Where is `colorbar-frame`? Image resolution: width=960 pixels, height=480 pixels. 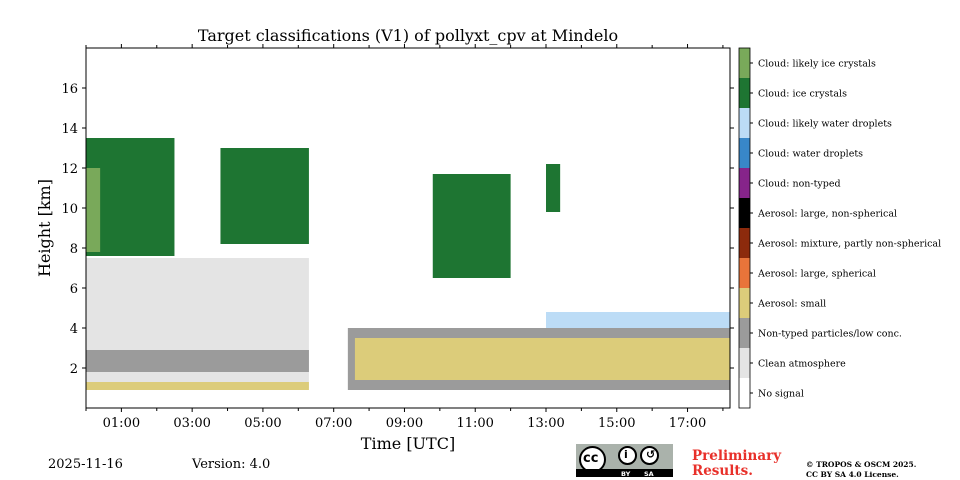
colorbar-frame is located at coordinates (744, 228).